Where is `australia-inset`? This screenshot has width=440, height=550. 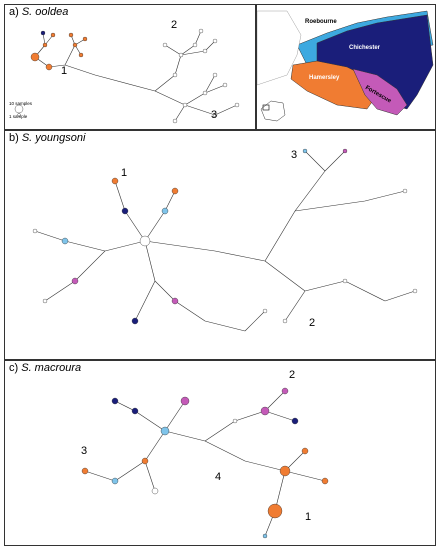
australia-inset is located at coordinates (273, 111).